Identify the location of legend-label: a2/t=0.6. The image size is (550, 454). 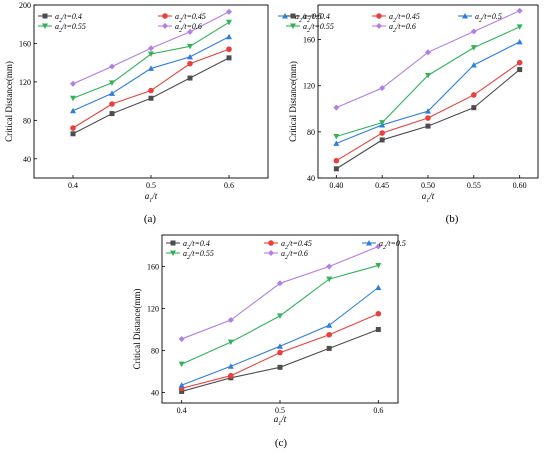
(188, 28).